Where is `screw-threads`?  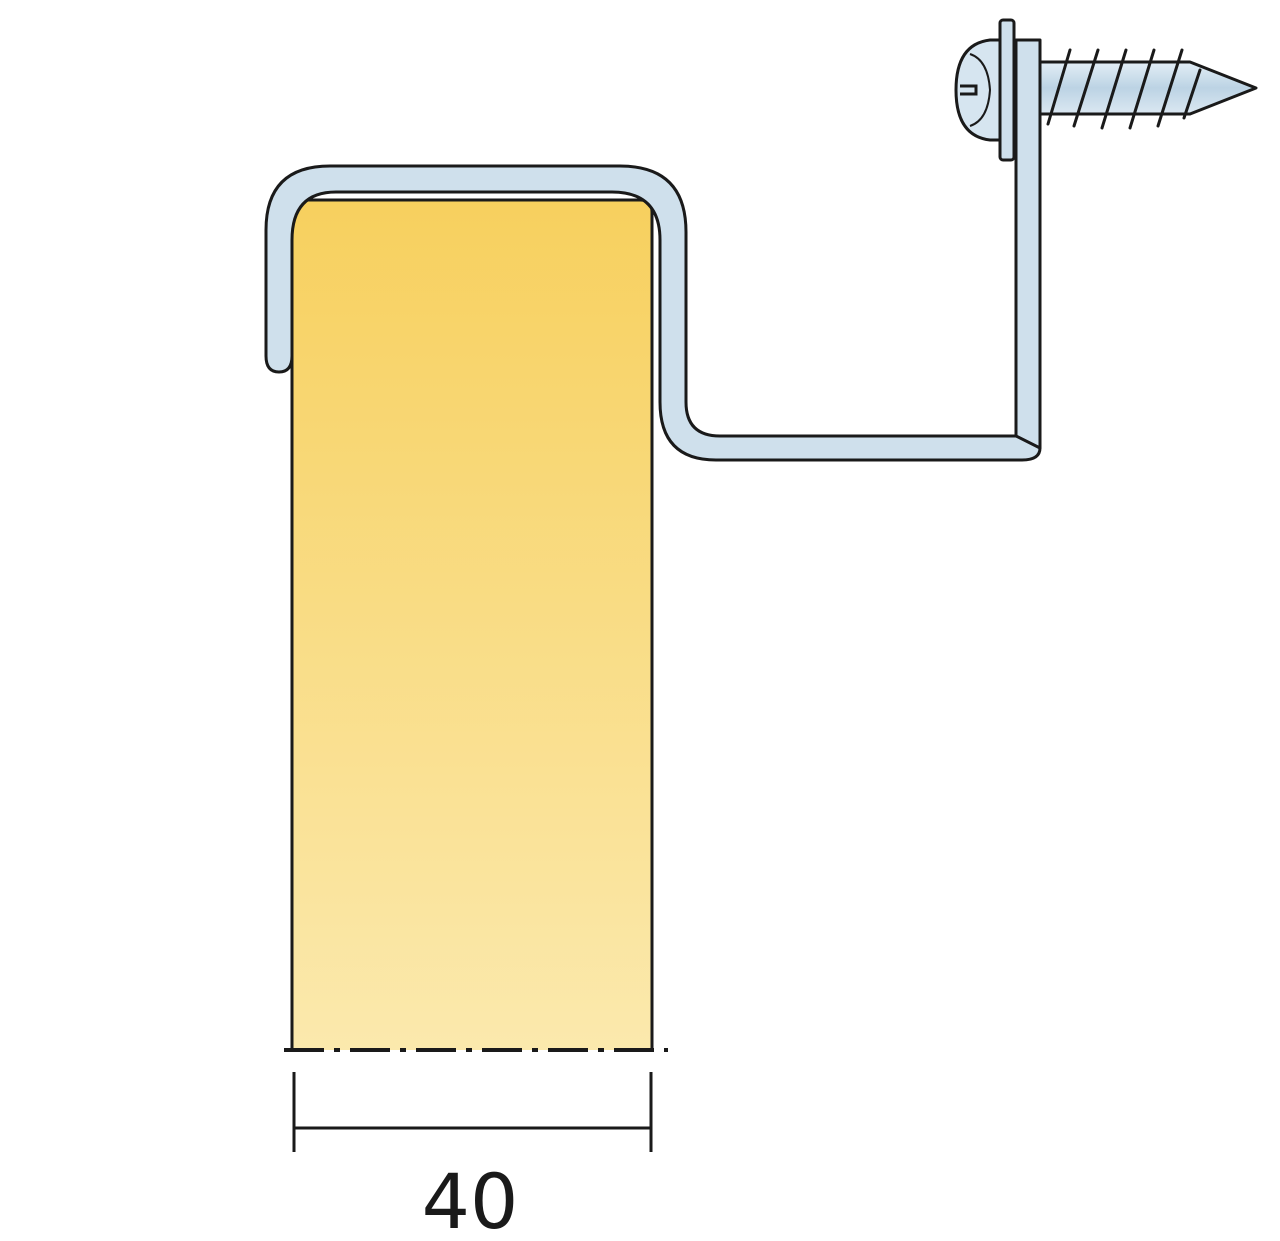
screw-threads is located at coordinates (1124, 89).